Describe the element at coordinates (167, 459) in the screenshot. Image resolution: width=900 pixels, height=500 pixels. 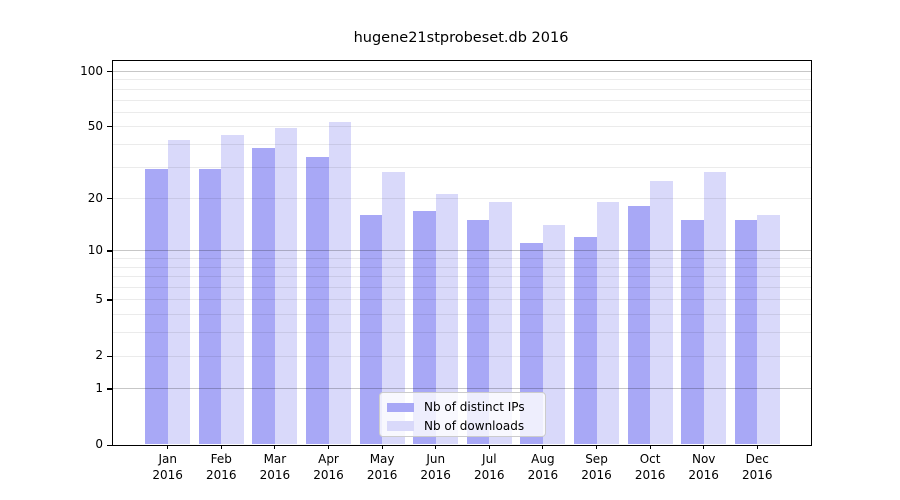
I see `x-axis-month-jan: Jan` at that location.